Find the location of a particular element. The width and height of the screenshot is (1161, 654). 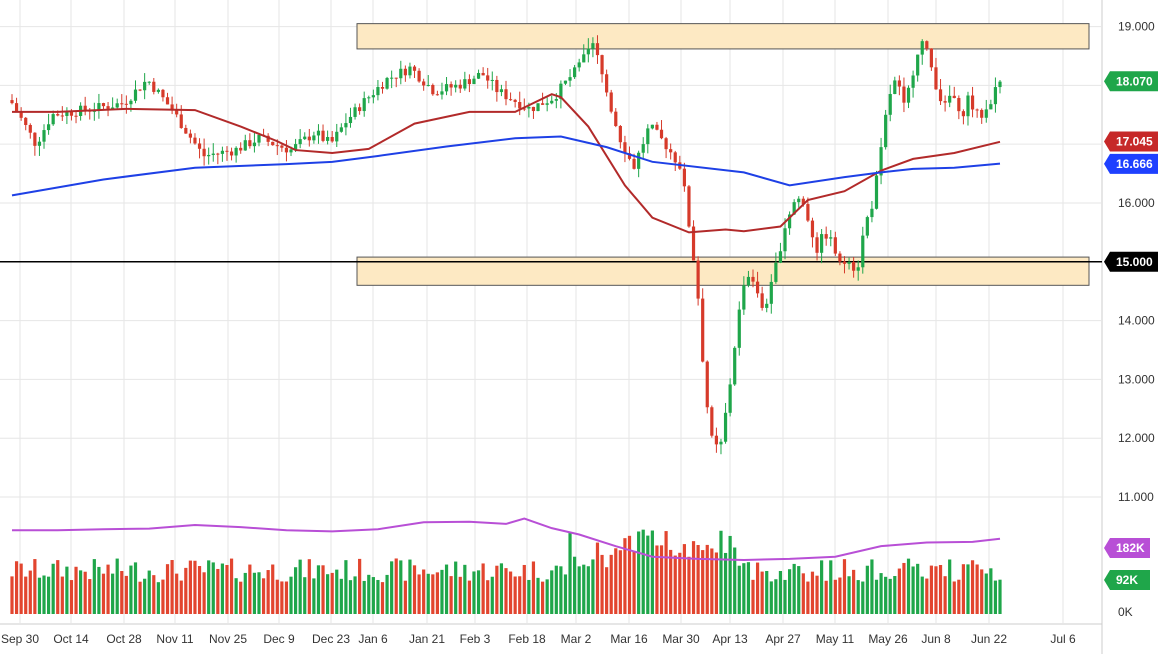

y-tick-label: 19.000 is located at coordinates (1136, 27).